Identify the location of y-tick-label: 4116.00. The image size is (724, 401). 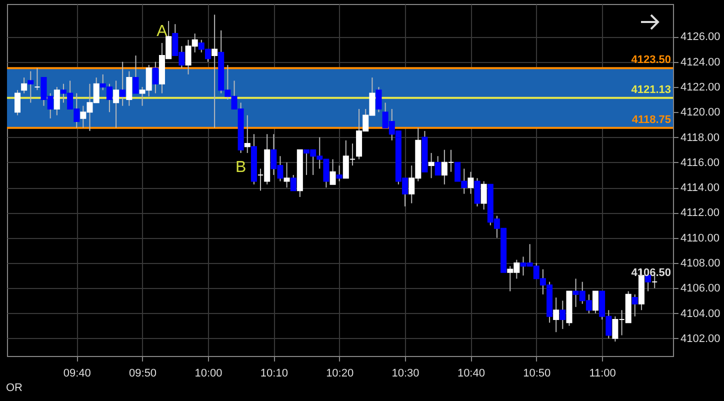
(700, 162).